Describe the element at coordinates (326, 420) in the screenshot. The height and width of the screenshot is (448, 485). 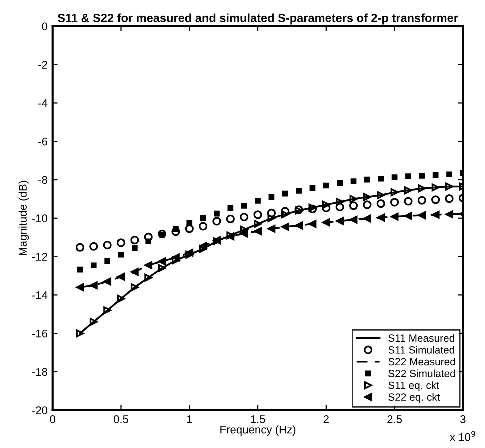
I see `x-tick-label: 2` at that location.